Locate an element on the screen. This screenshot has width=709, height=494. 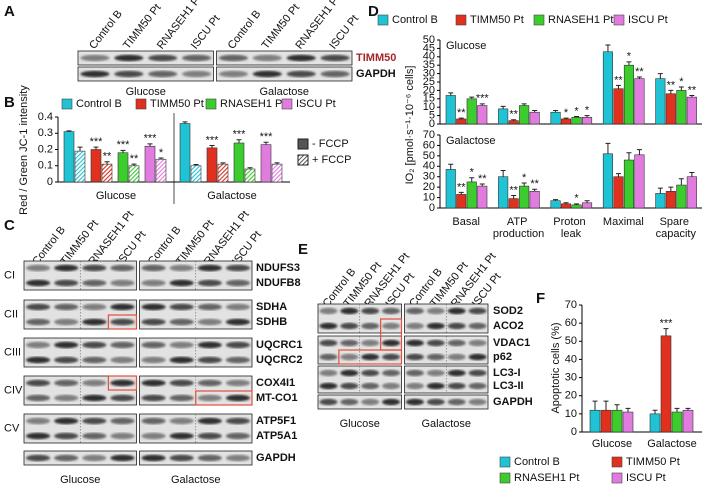
group-label: Glucose is located at coordinates (146, 92).